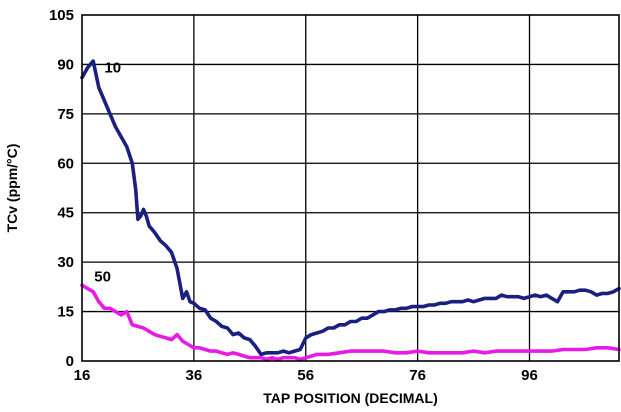 This screenshot has width=621, height=412. Describe the element at coordinates (350, 398) in the screenshot. I see `x-axis-title: TAP POSITION (DECIMAL)` at that location.